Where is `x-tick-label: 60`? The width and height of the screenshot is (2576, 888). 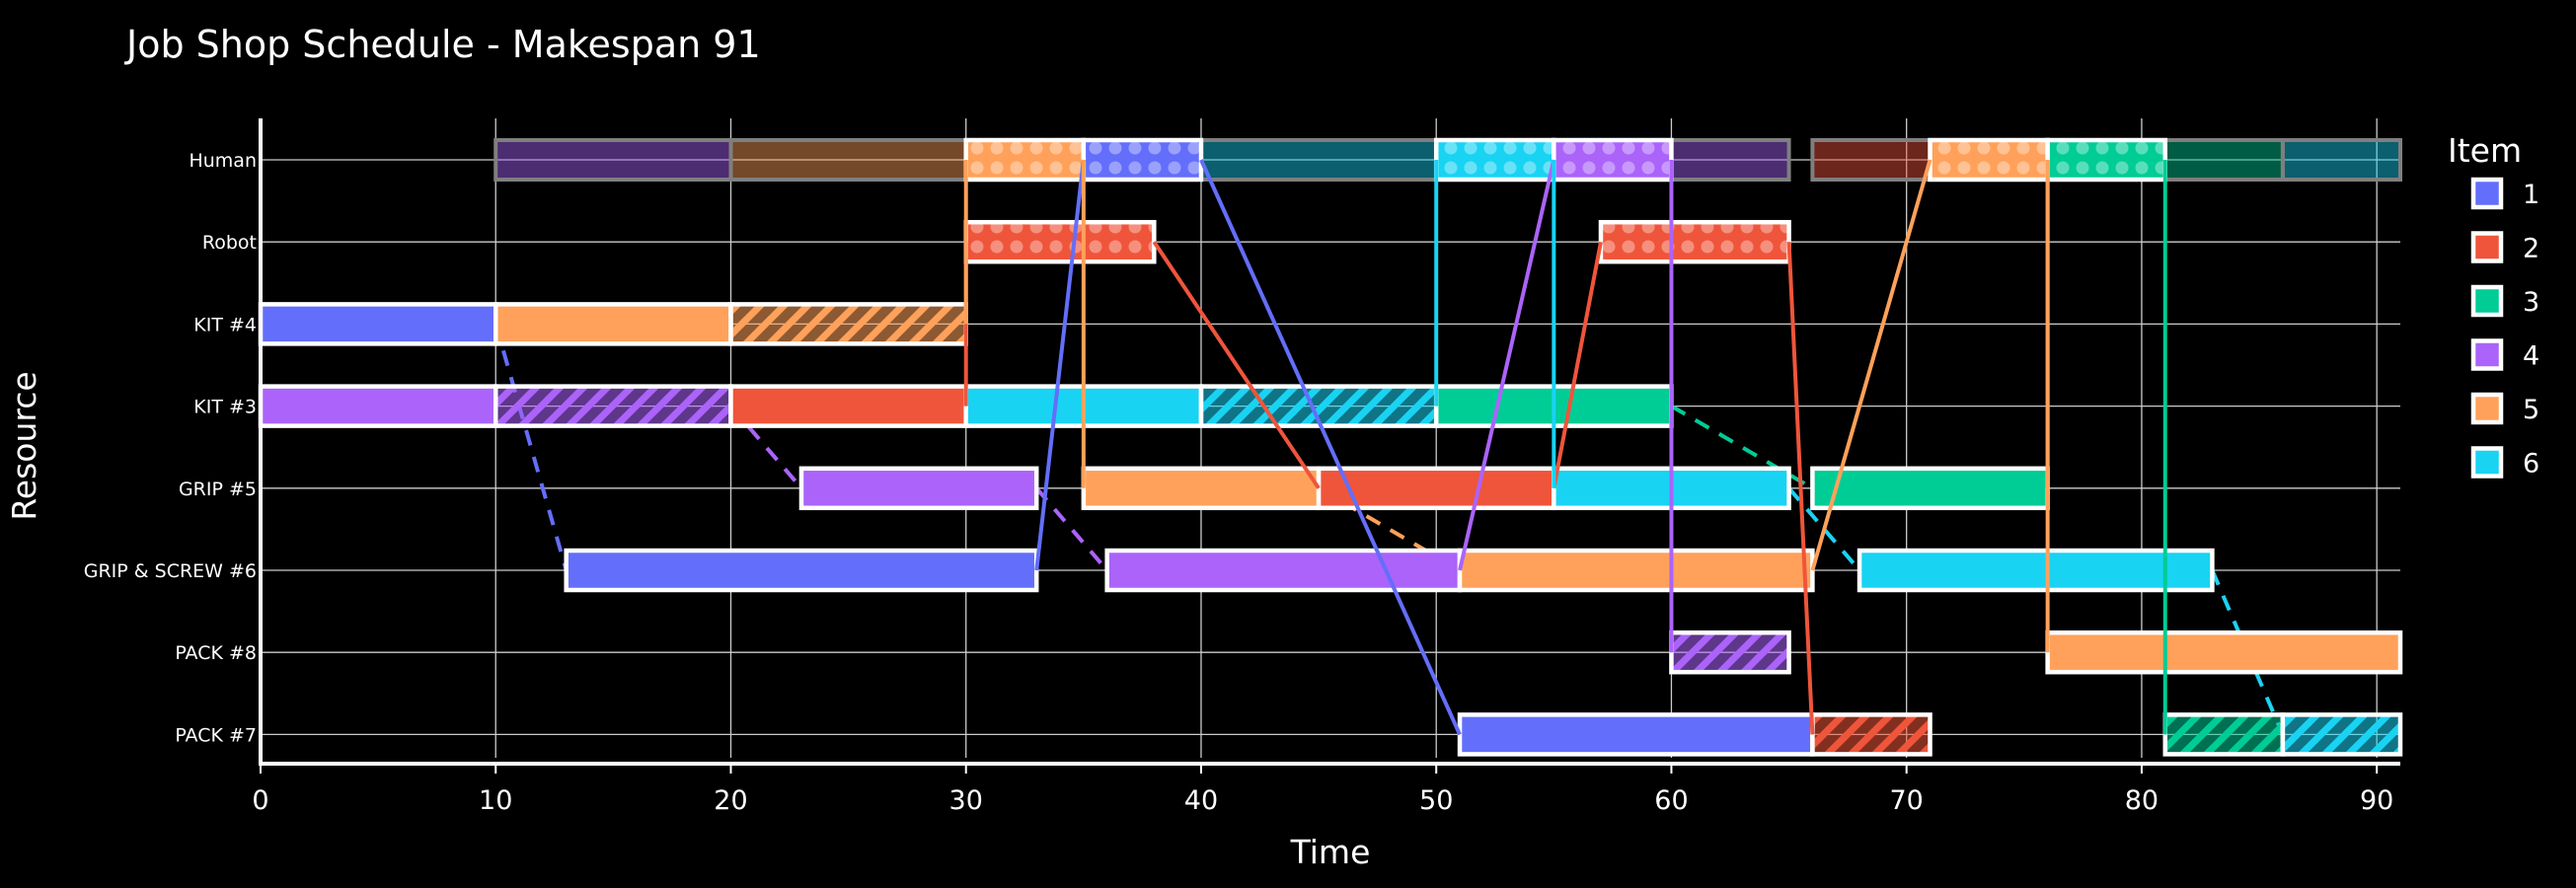 x-tick-label: 60 is located at coordinates (1671, 801).